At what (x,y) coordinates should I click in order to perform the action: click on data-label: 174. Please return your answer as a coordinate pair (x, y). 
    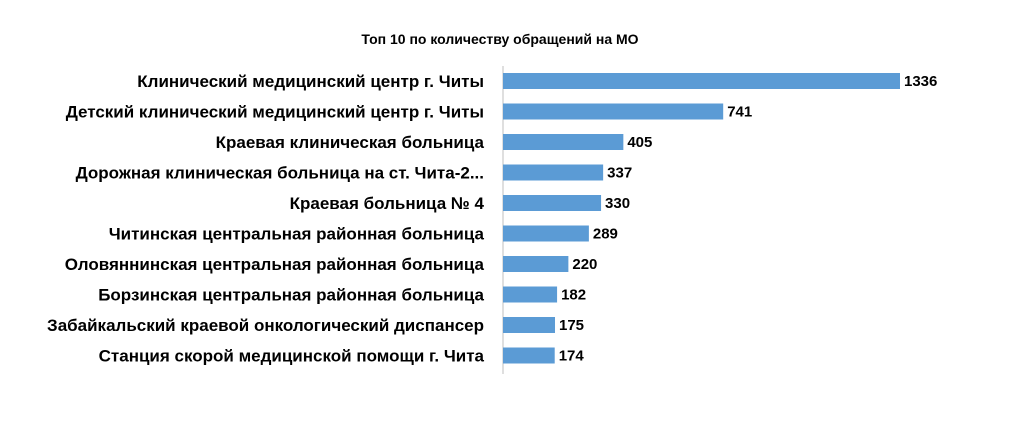
    Looking at the image, I should click on (572, 356).